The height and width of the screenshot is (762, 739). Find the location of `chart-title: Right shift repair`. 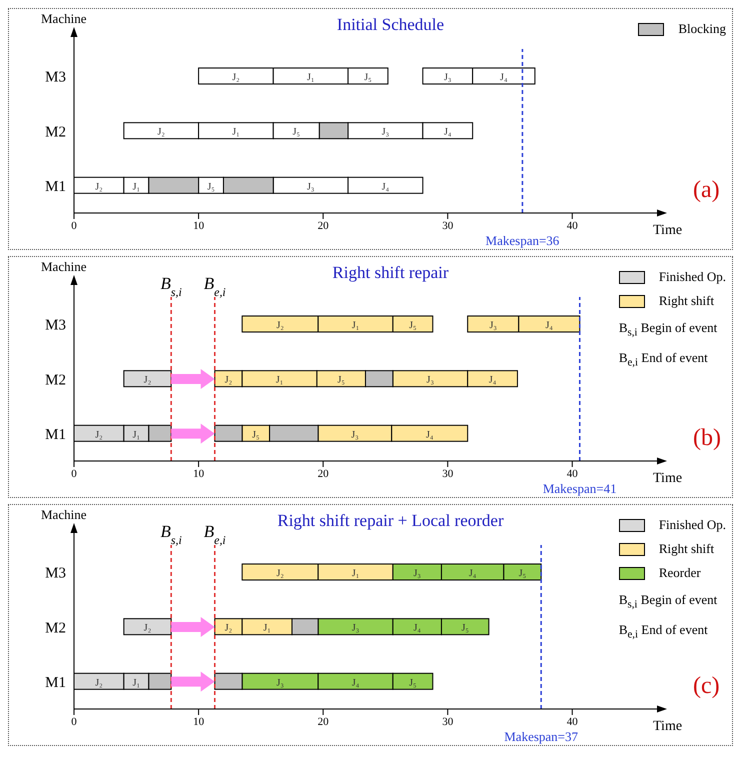

chart-title: Right shift repair is located at coordinates (390, 272).